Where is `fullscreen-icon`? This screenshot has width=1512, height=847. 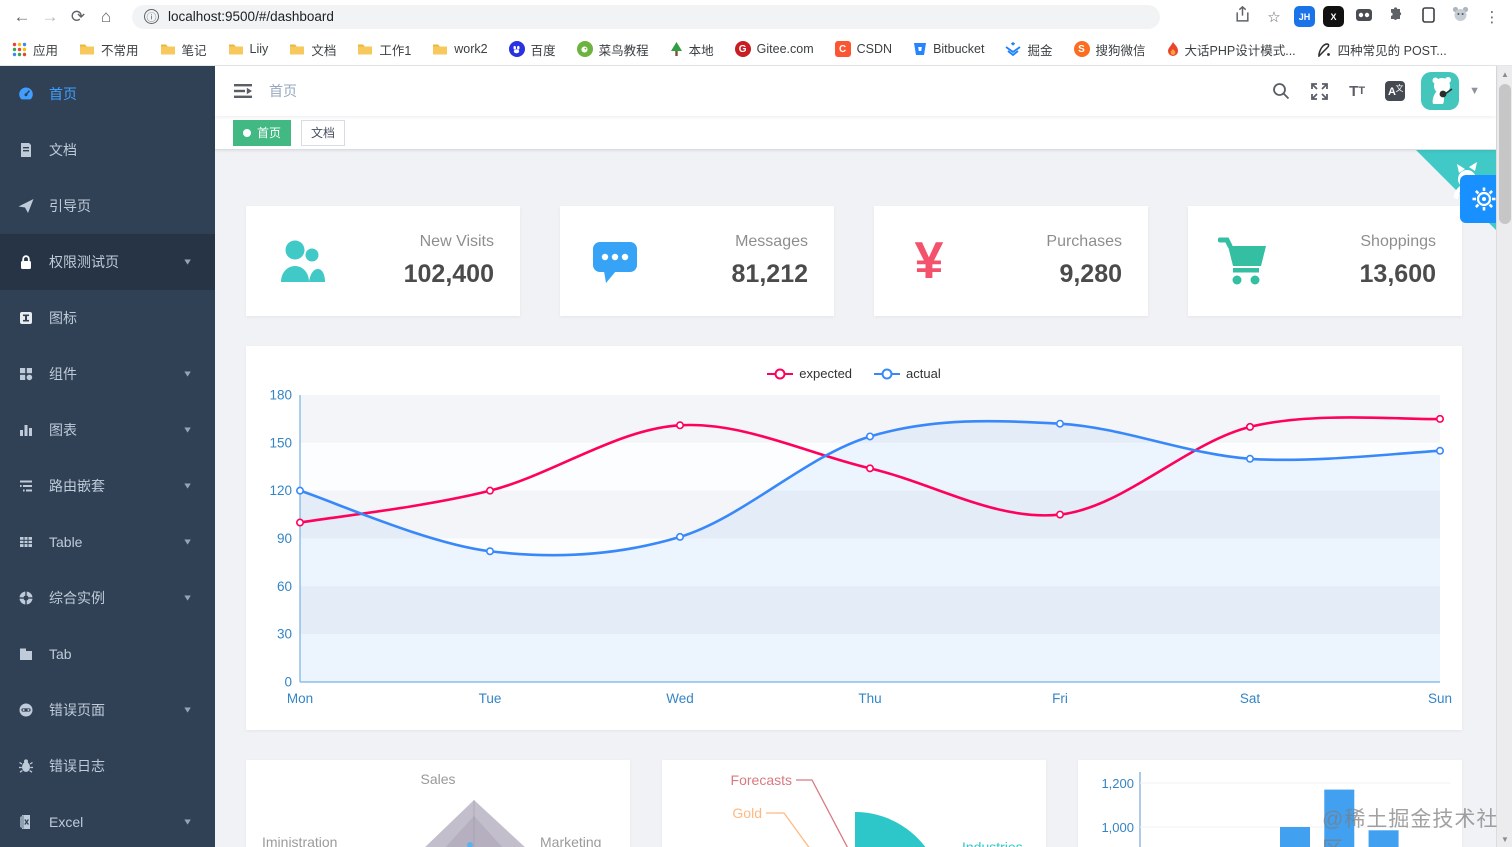
fullscreen-icon is located at coordinates (1319, 91).